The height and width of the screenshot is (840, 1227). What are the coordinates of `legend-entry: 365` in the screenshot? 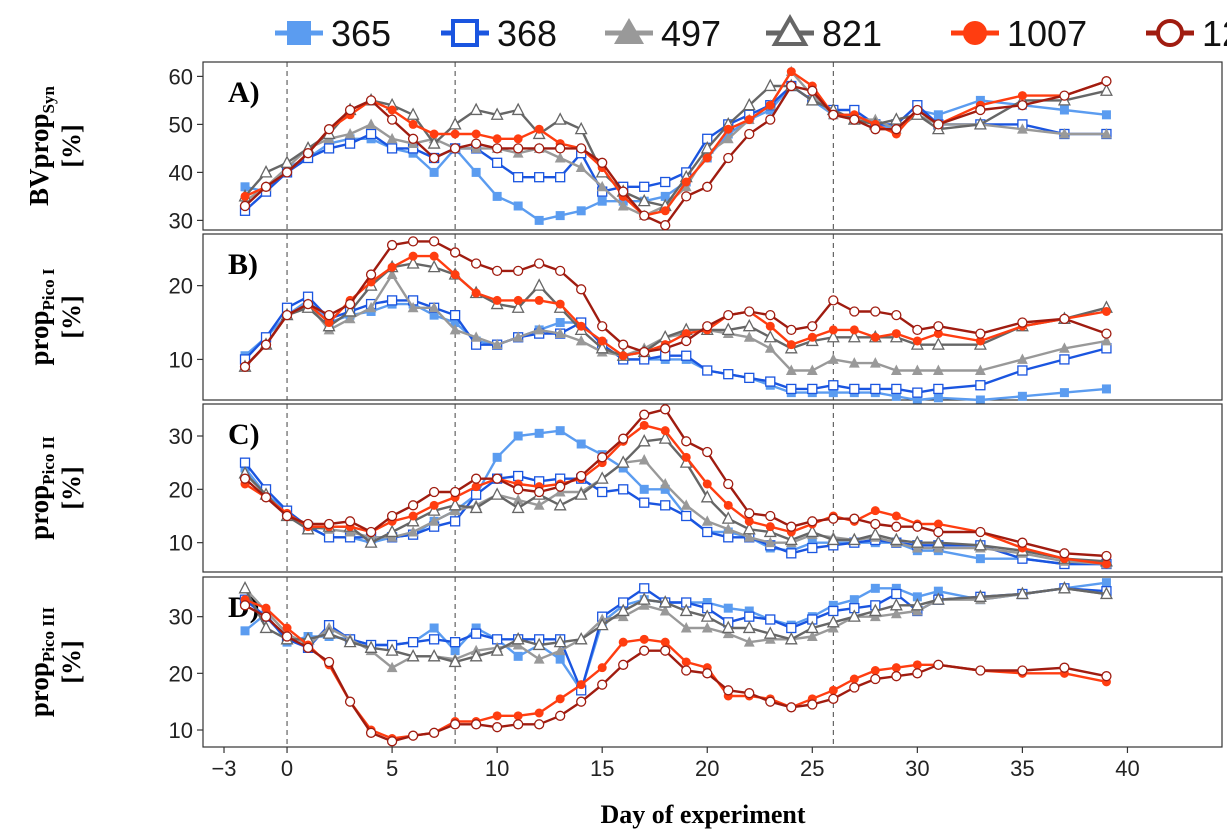 It's located at (333, 33).